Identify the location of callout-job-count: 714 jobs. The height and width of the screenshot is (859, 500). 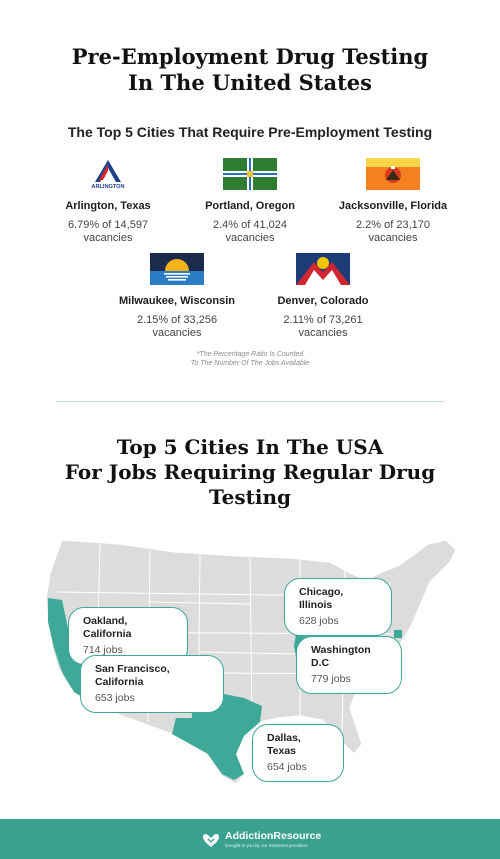
(103, 650).